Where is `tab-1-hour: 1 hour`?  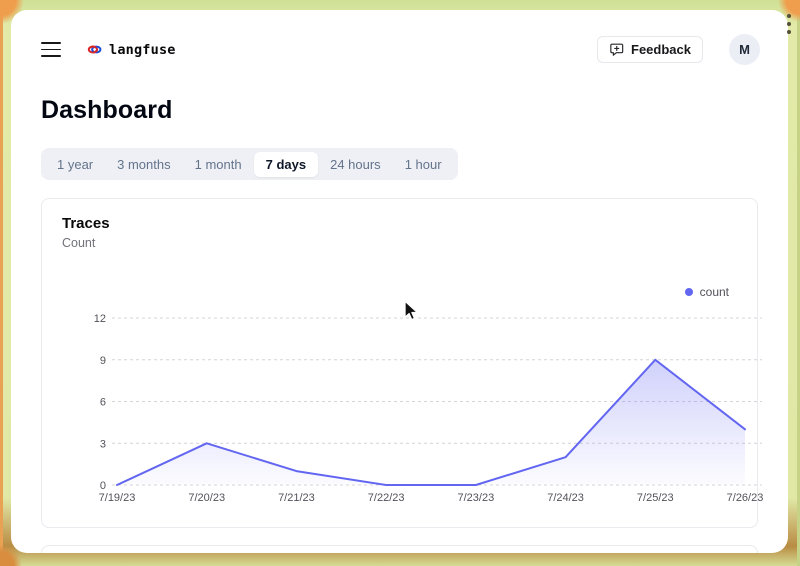
tab-1-hour: 1 hour is located at coordinates (423, 164).